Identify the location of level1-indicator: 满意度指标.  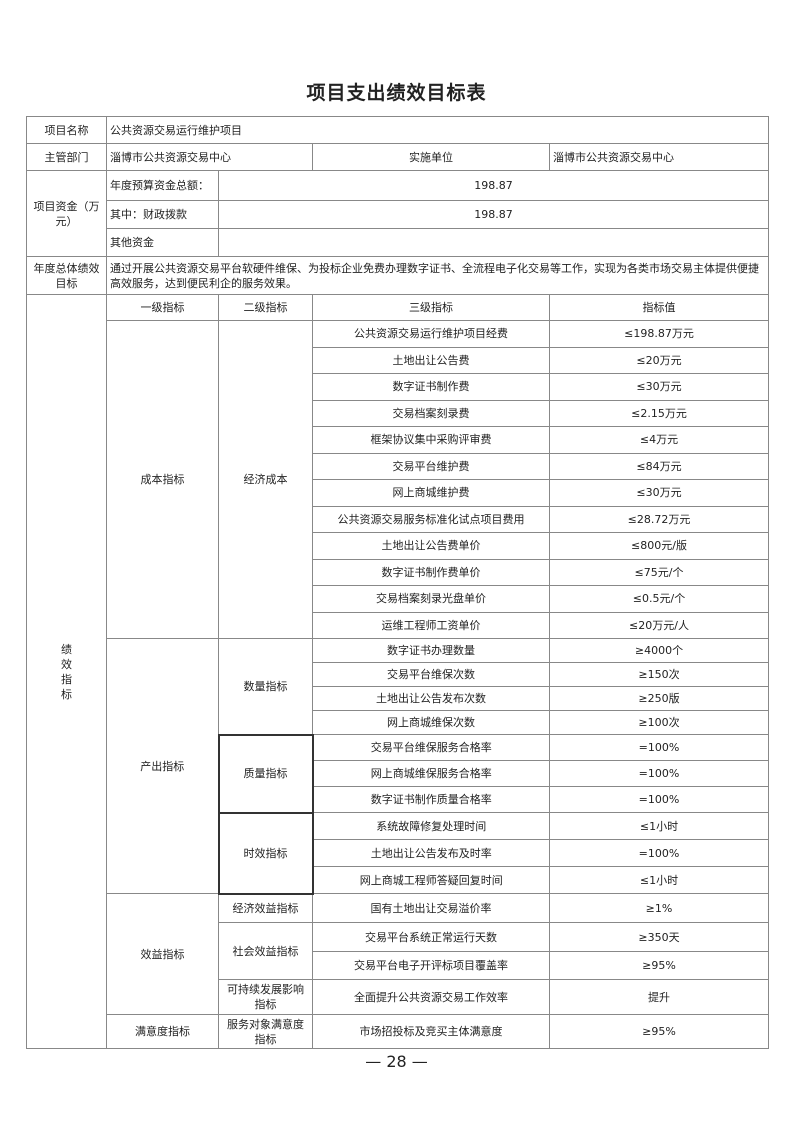
(162, 1031).